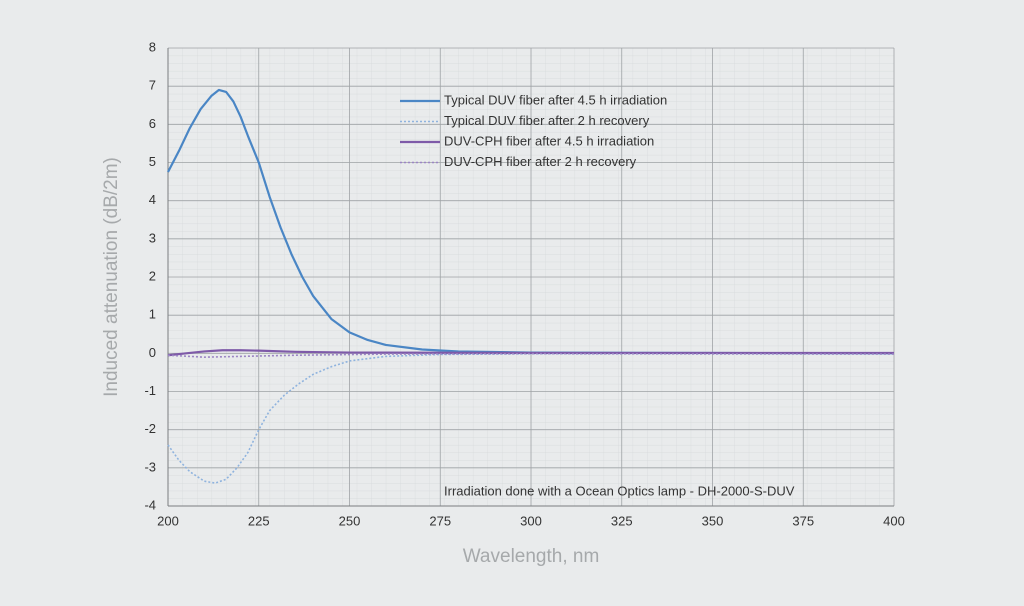  I want to click on y-tick-label: 8, so click(152, 46).